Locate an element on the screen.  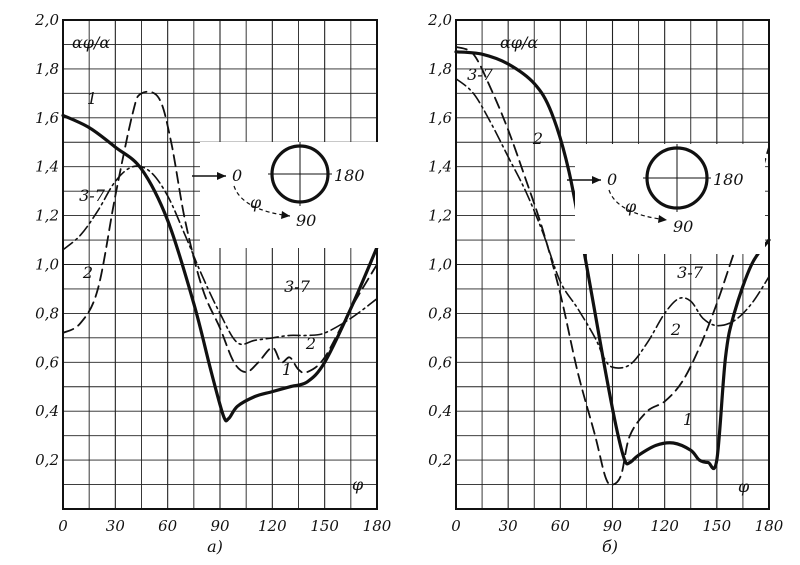
panel-caption: а) is located at coordinates (215, 546).